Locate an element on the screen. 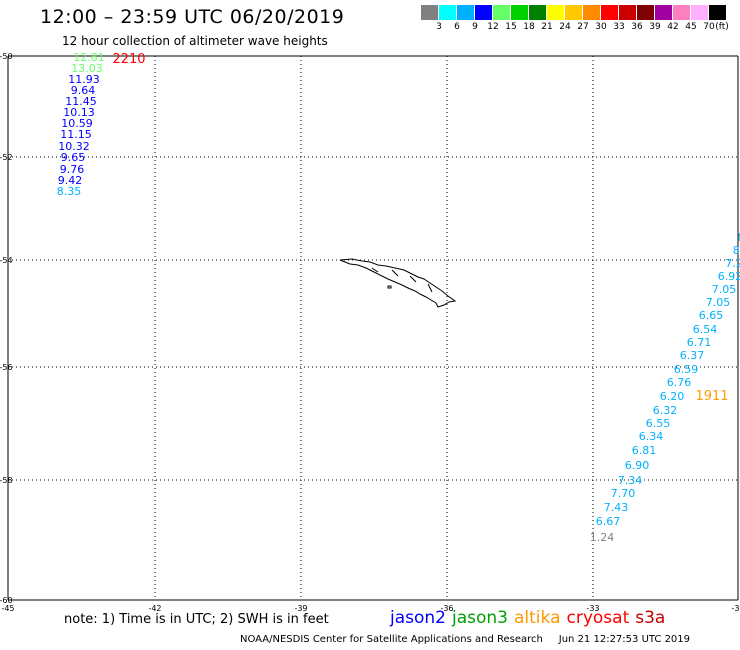 This screenshot has height=650, width=740. swh-value: 6.67 is located at coordinates (608, 521).